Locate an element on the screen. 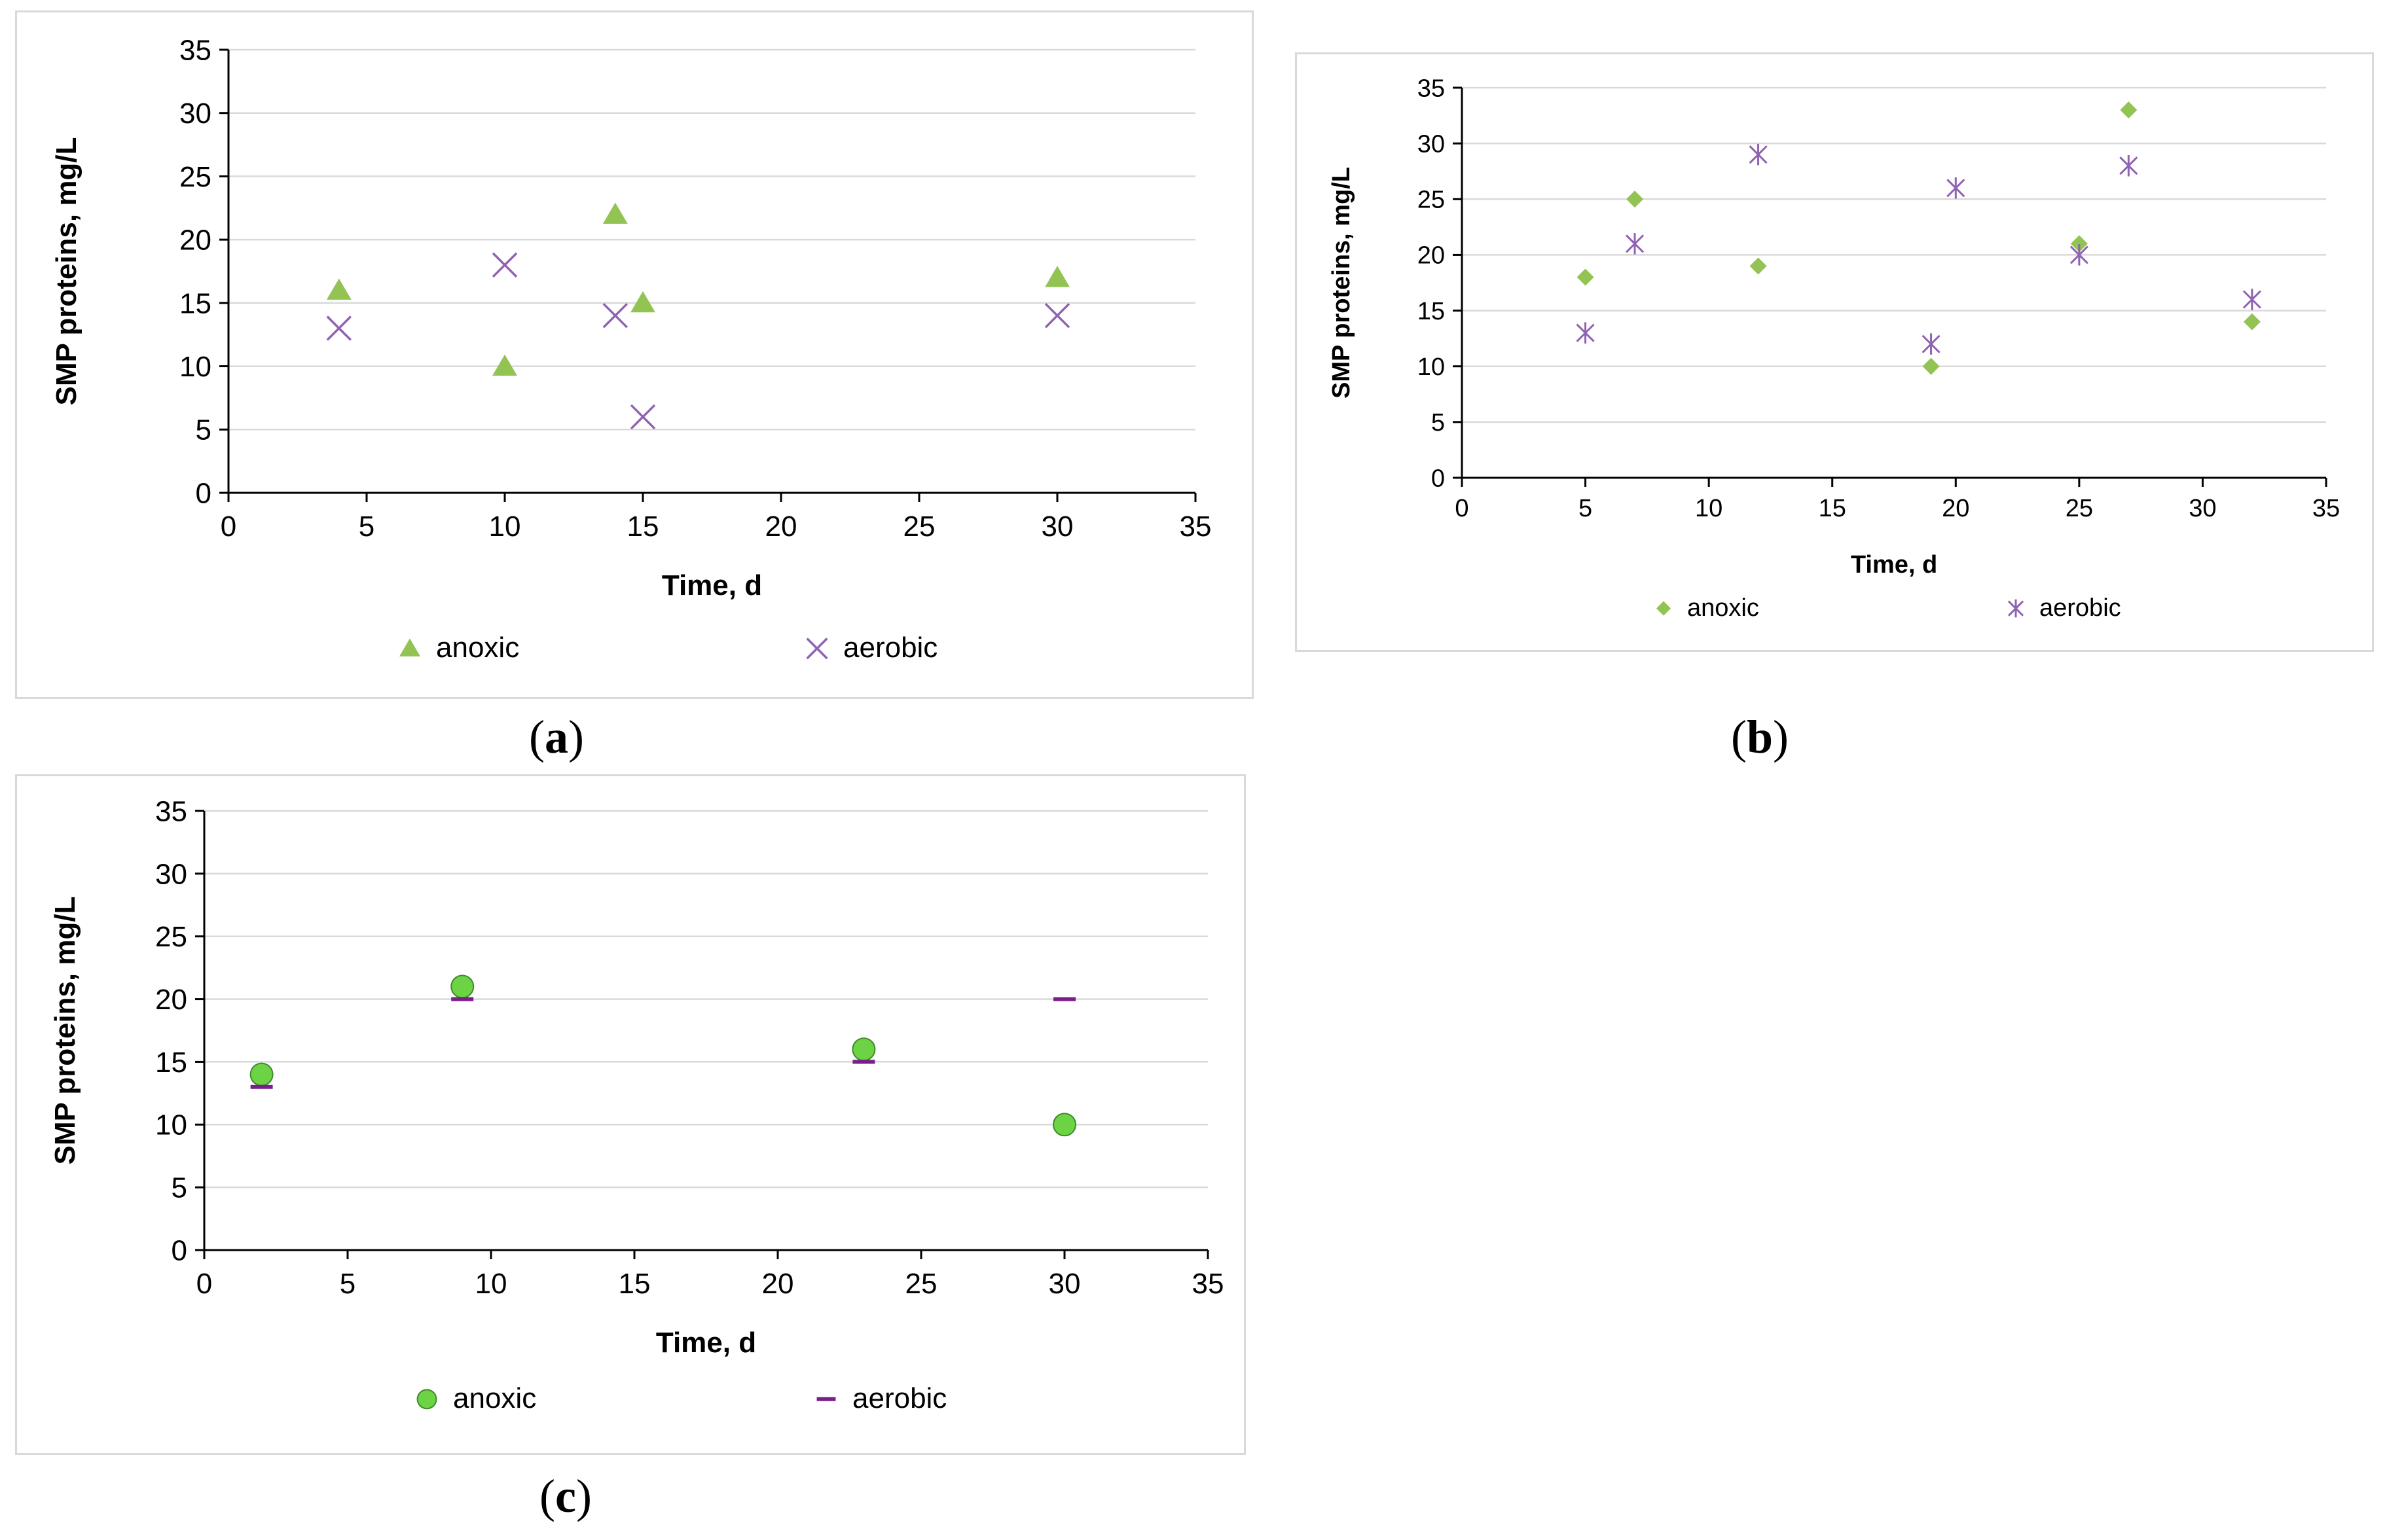 This screenshot has width=2387, height=1540. caption-b-letter: b is located at coordinates (1760, 737).